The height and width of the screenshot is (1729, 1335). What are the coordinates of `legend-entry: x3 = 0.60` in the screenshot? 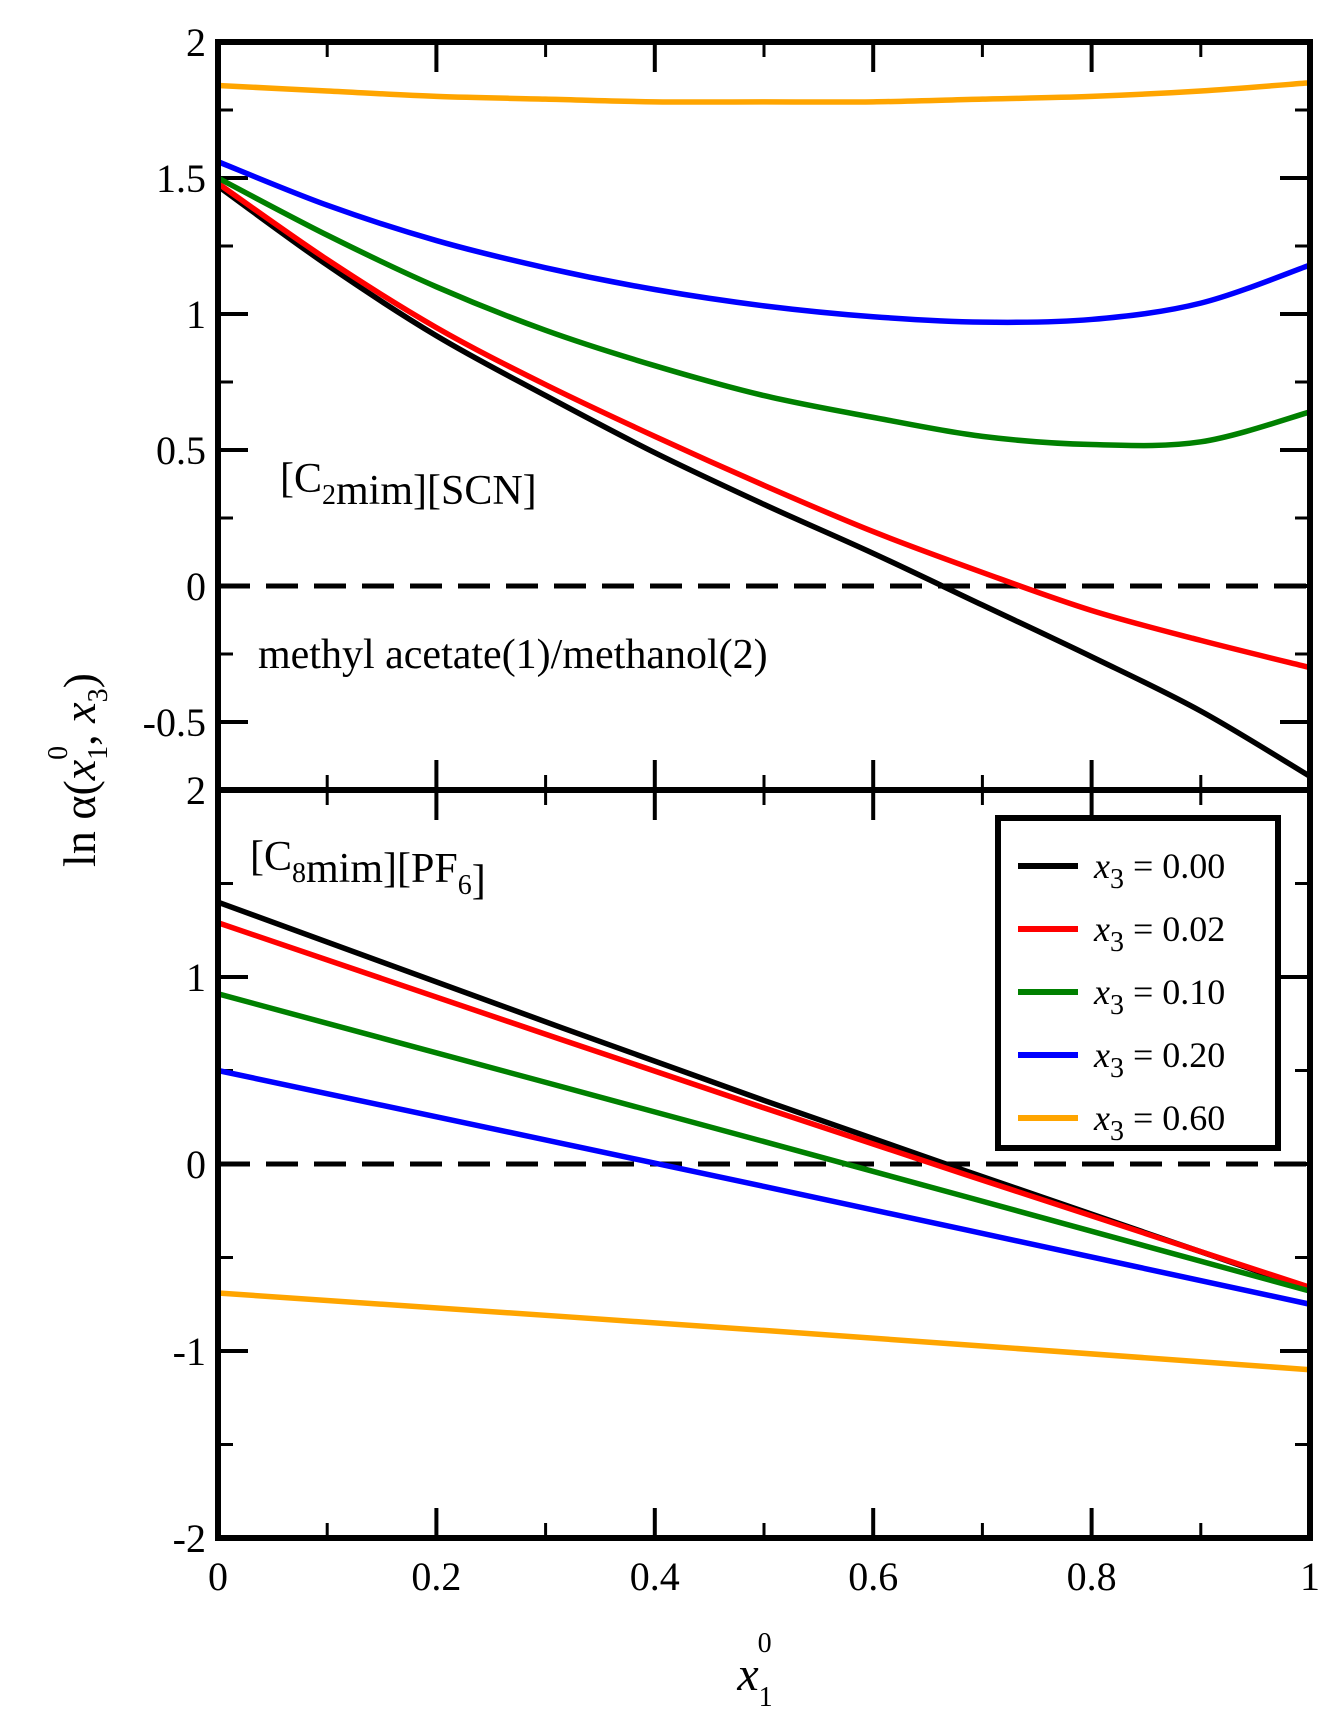 It's located at (1121, 1122).